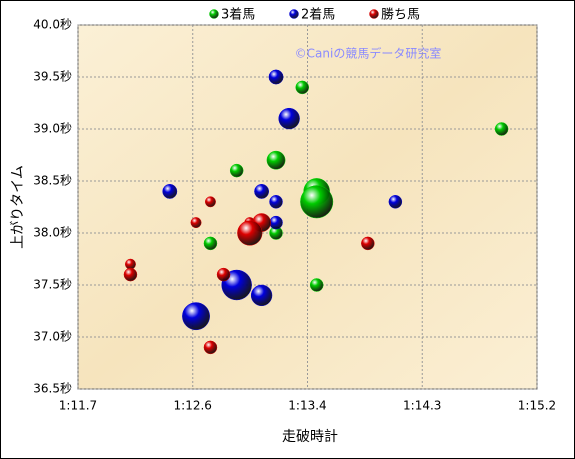  What do you see at coordinates (18, 207) in the screenshot?
I see `y-axis-label: 上がりタイム` at bounding box center [18, 207].